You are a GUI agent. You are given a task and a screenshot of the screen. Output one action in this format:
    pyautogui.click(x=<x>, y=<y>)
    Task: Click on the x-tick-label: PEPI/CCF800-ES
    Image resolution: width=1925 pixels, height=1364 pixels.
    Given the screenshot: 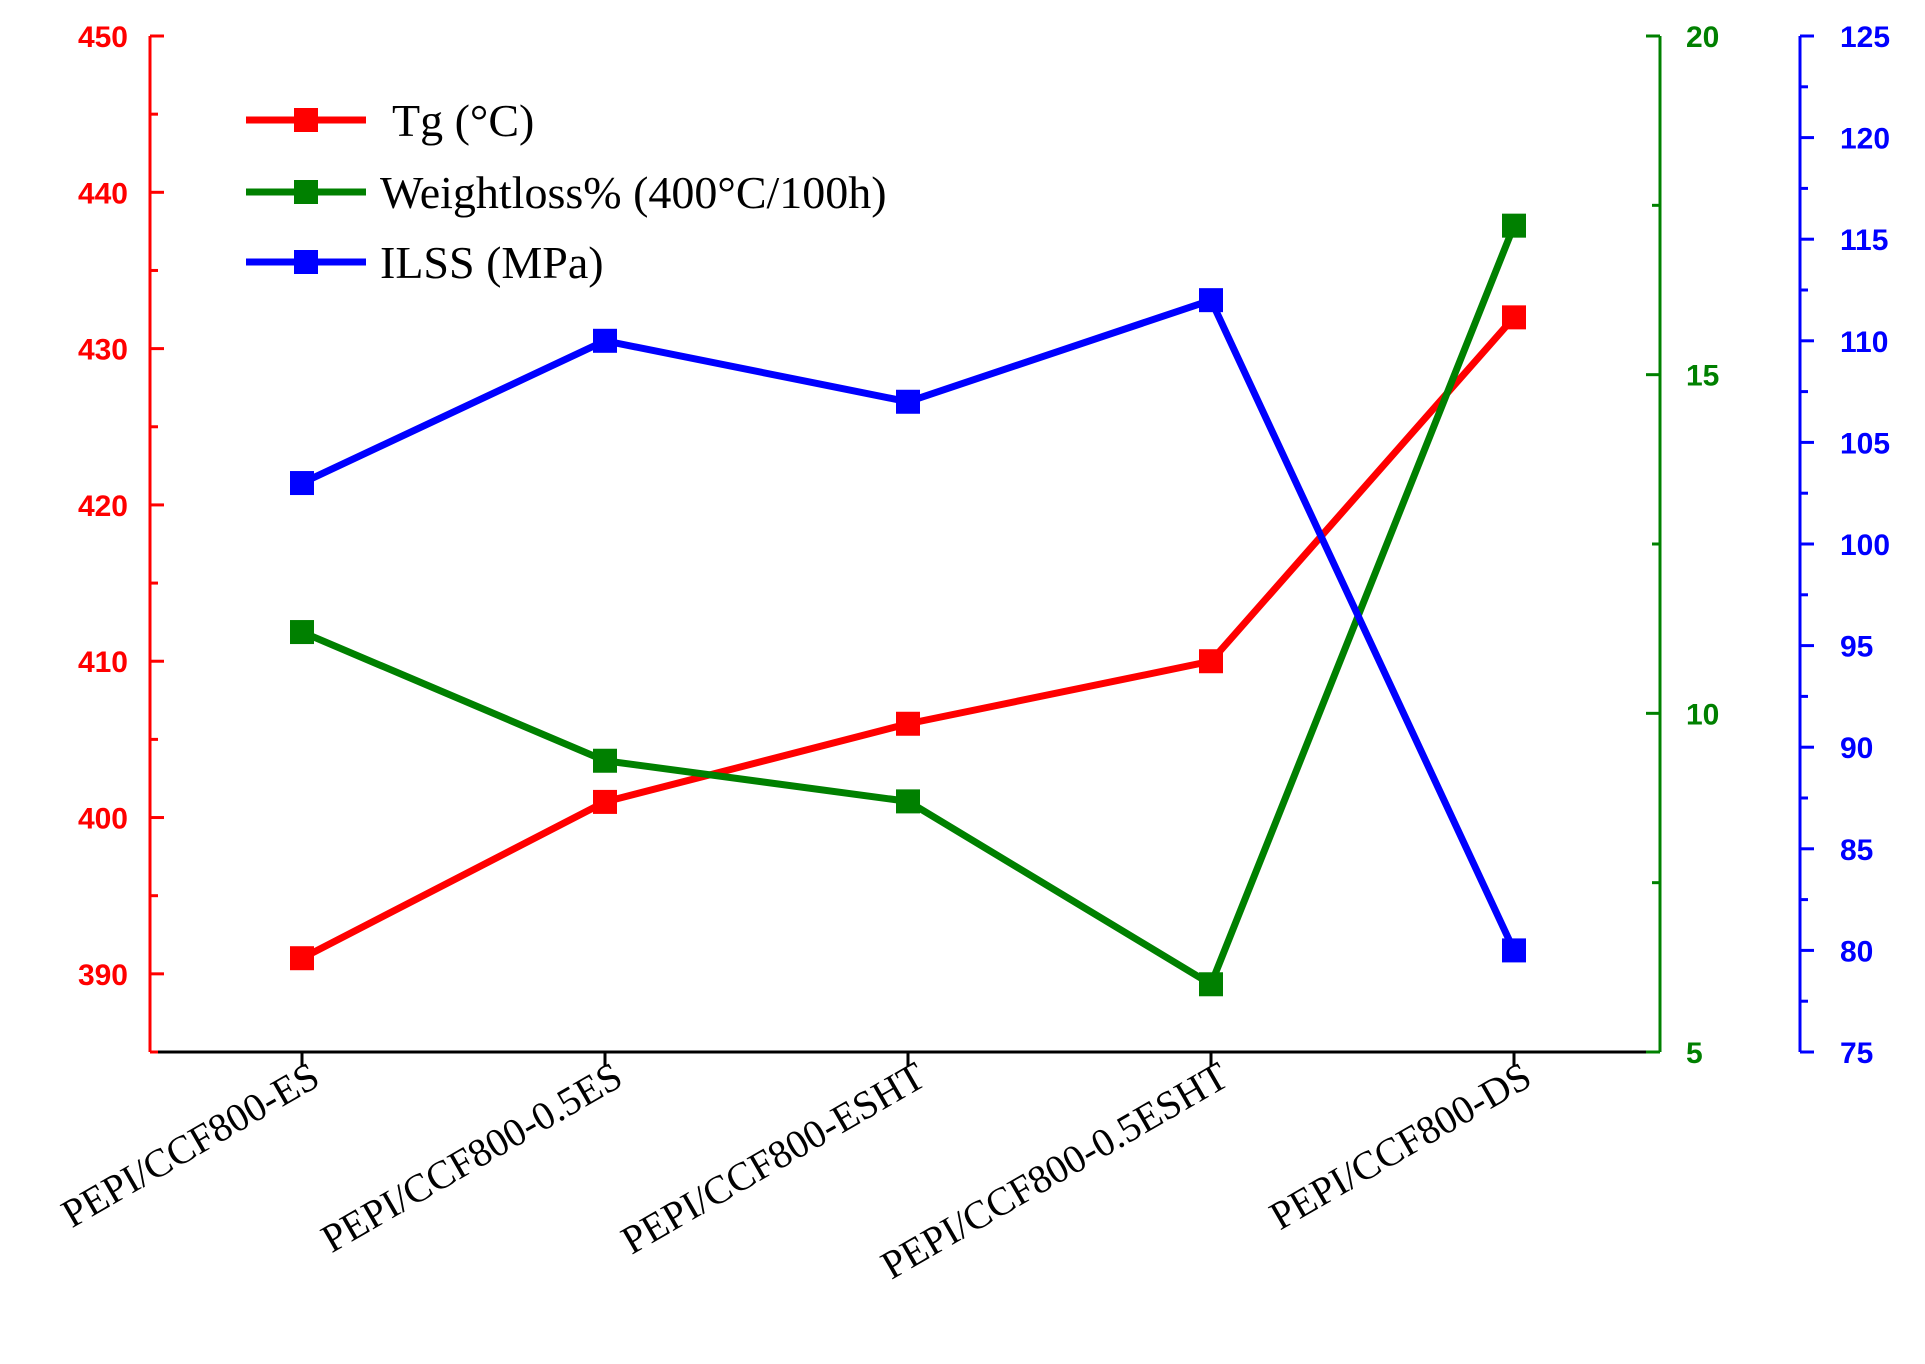 What is the action you would take?
    pyautogui.click(x=190, y=1144)
    